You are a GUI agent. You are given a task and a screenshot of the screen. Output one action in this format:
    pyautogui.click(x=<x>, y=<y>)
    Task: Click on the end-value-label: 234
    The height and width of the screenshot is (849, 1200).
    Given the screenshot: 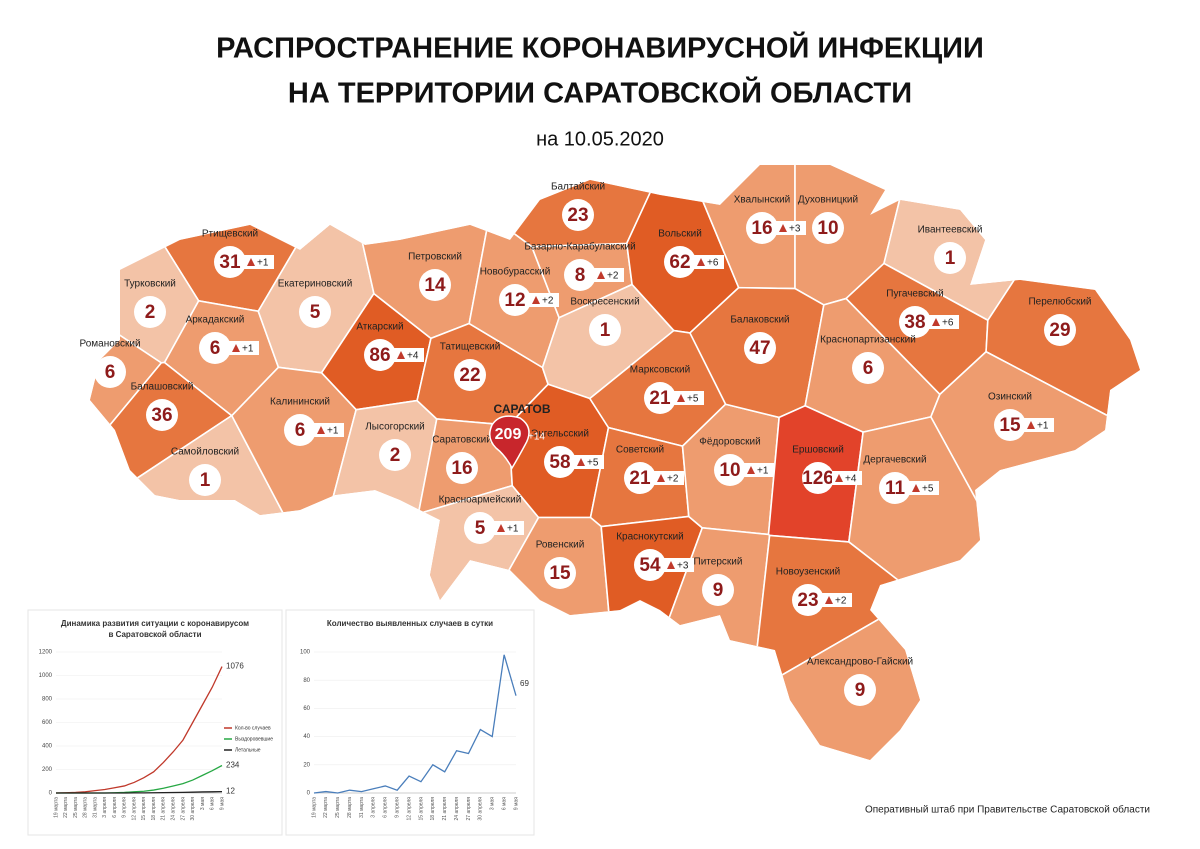 What is the action you would take?
    pyautogui.click(x=233, y=765)
    